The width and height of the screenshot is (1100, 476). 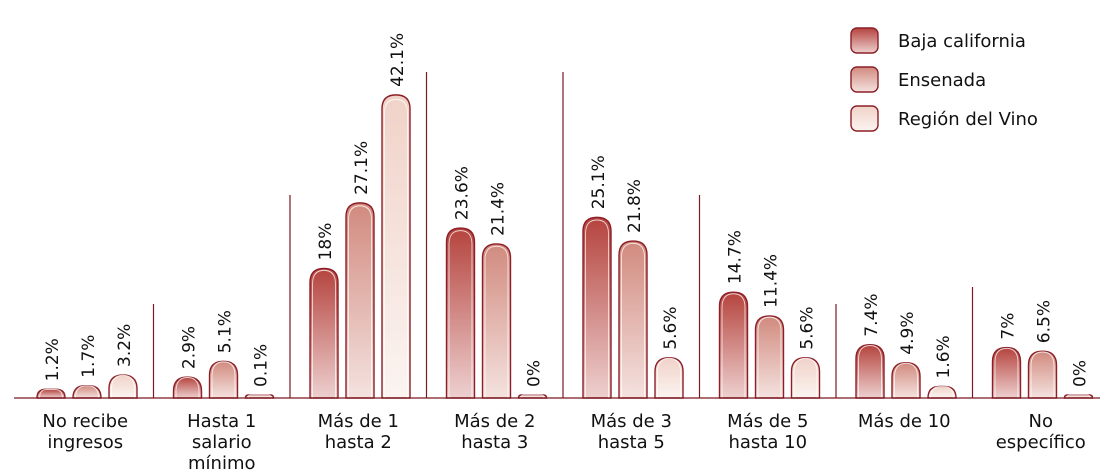 I want to click on legend: Baja california Ensenada Región del Vino, so click(x=944, y=79).